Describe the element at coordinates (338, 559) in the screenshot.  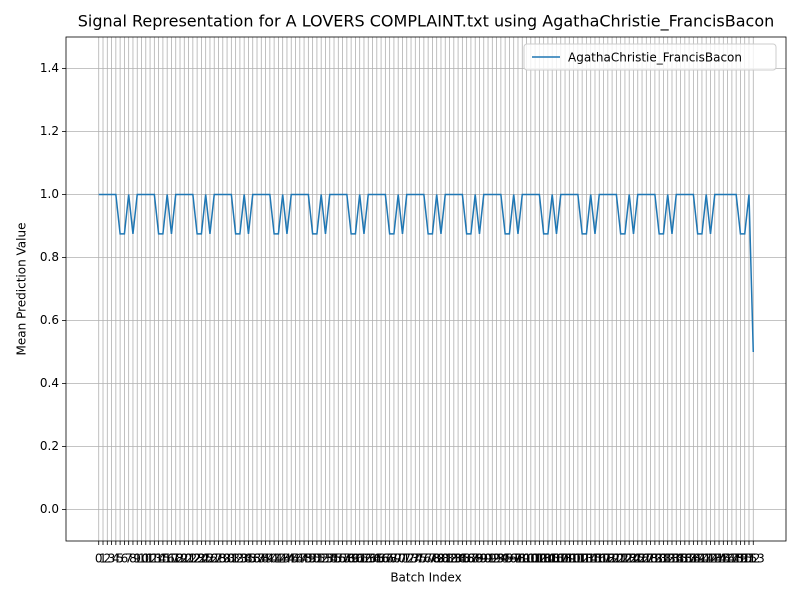
I see `x-tick-label: 56` at that location.